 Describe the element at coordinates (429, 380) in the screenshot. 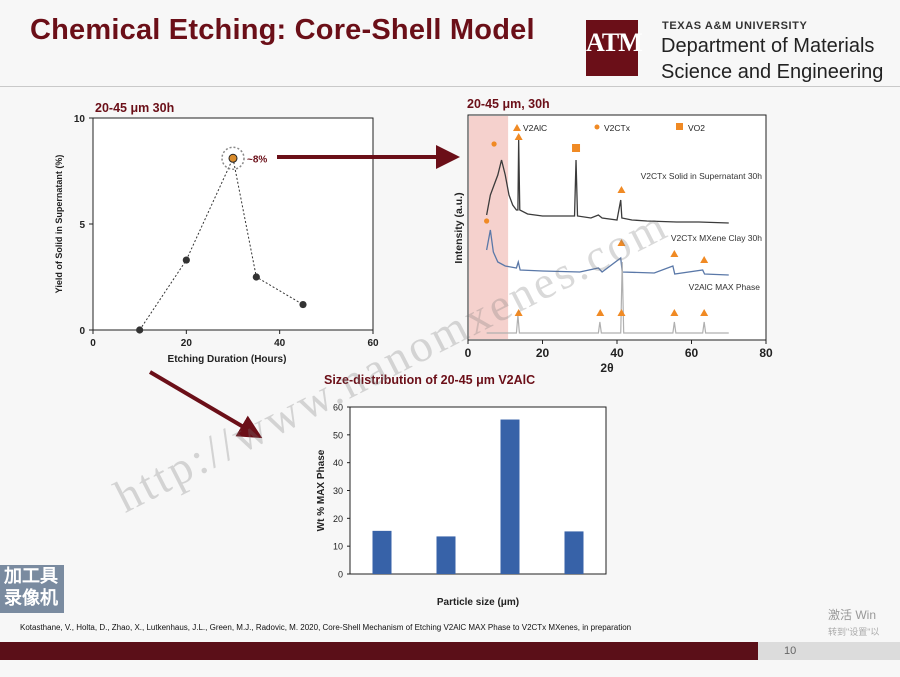

I see `chart3-title: Size-distribution of 20-45 μm V2AlC` at that location.